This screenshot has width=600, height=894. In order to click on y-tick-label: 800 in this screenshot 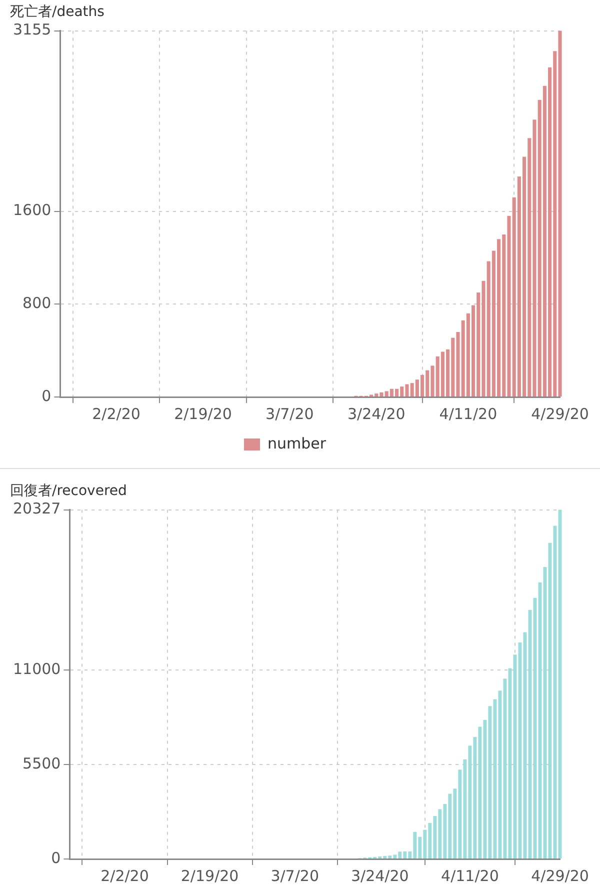, I will do `click(37, 303)`.